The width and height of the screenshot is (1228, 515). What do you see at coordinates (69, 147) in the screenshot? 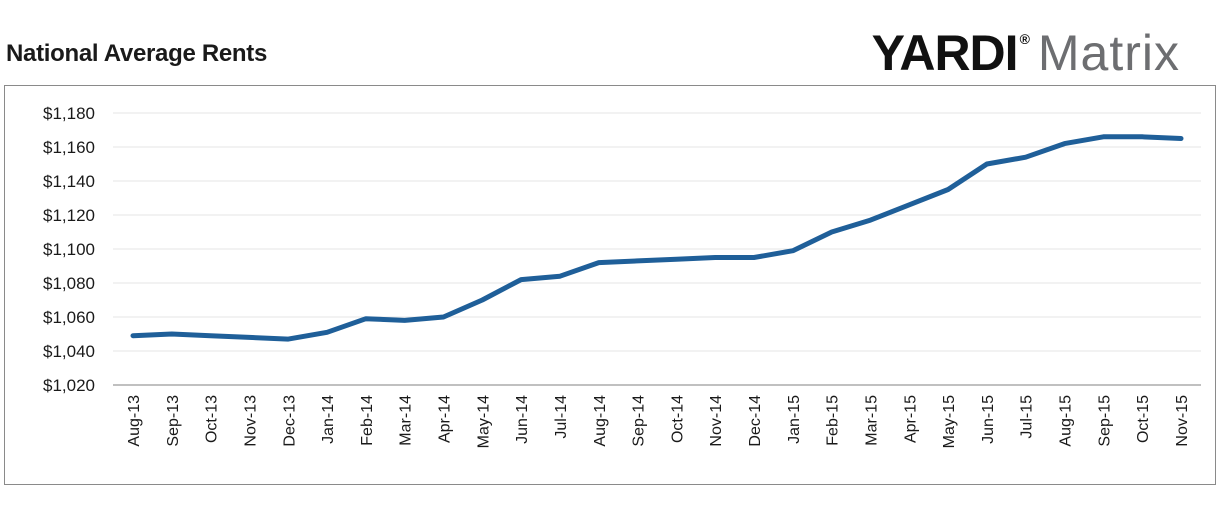
I see `y-tick-label: $1,160` at bounding box center [69, 147].